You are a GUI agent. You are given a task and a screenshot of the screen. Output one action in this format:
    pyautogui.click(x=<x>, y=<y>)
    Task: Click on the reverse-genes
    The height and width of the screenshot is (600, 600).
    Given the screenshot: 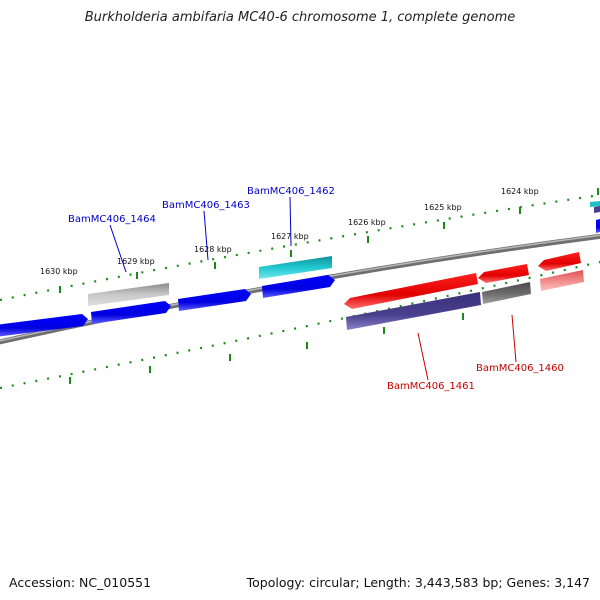 What is the action you would take?
    pyautogui.click(x=462, y=280)
    